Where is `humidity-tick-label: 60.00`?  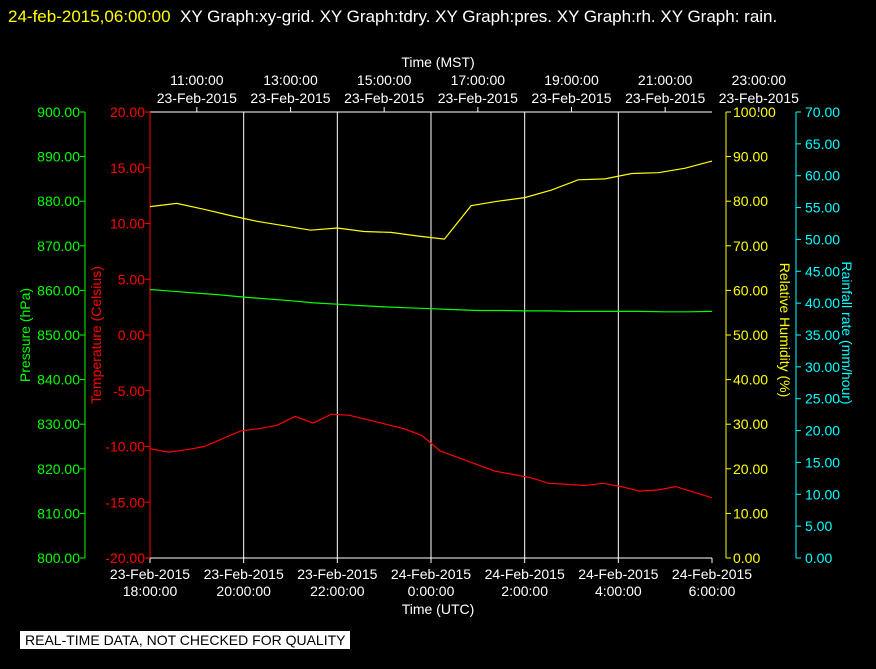 humidity-tick-label: 60.00 is located at coordinates (750, 290).